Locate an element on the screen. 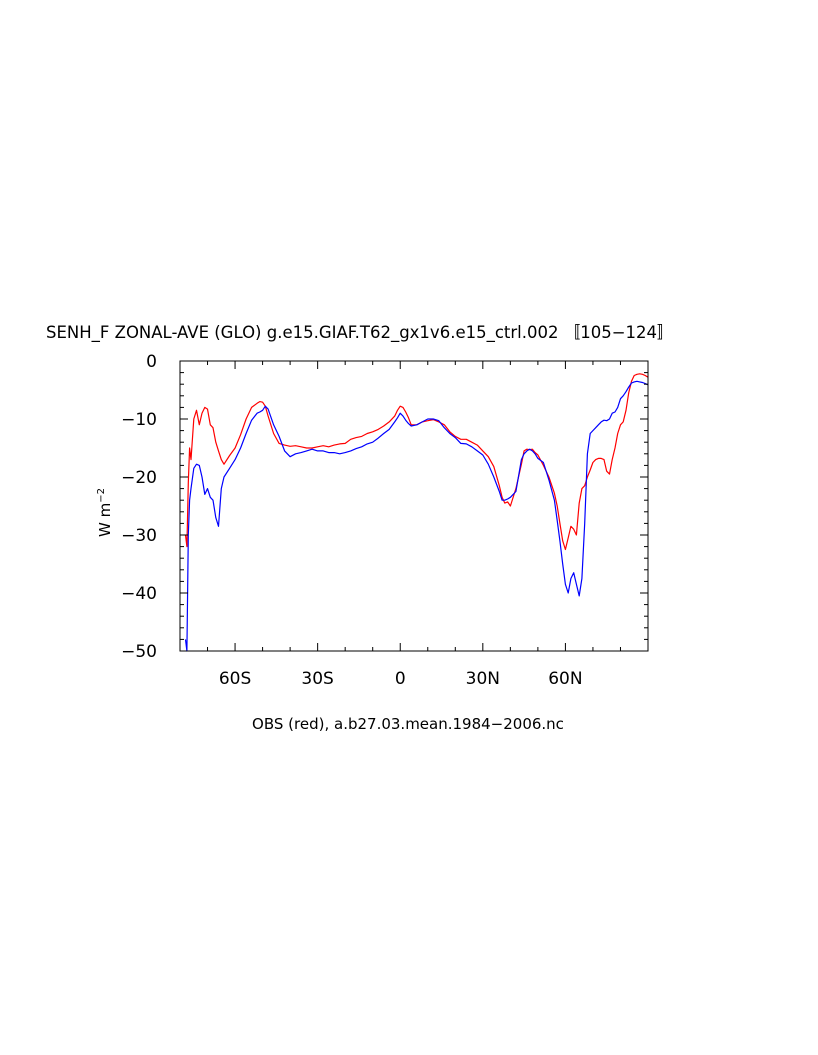 This screenshot has width=818, height=1055. x-tick-label: 60N is located at coordinates (565, 679).